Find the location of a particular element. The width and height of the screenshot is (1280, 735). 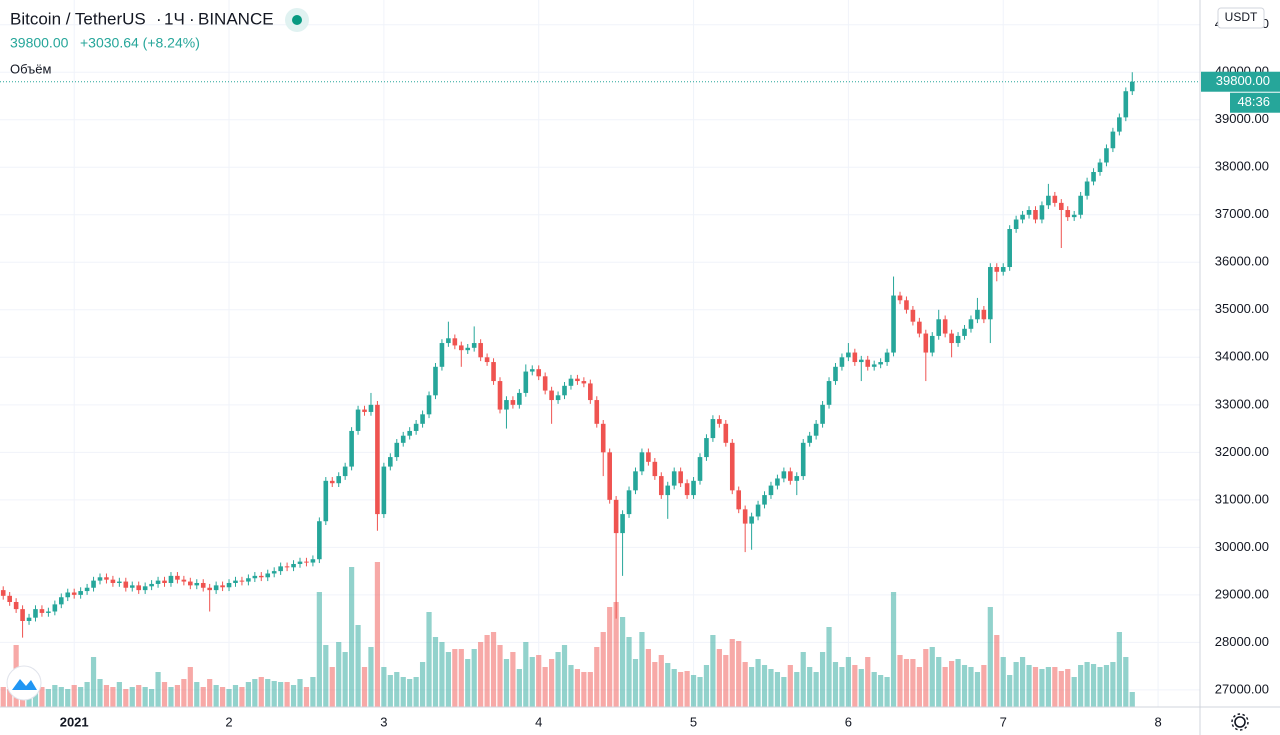

symbol: Bitcoin / TetherUS is located at coordinates (78, 18).